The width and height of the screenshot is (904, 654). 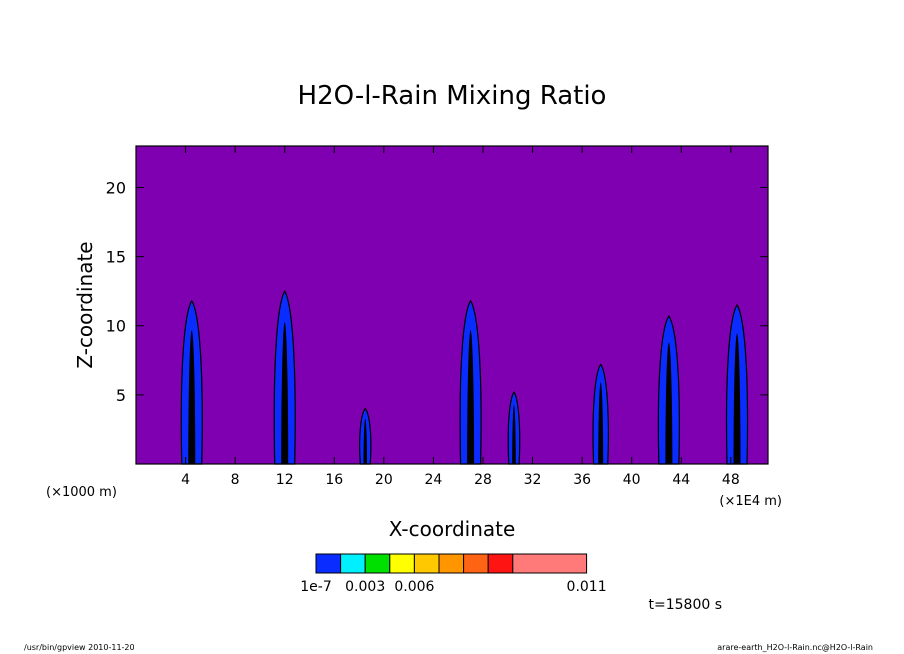 What do you see at coordinates (587, 587) in the screenshot?
I see `colorbar-label: 0.011` at bounding box center [587, 587].